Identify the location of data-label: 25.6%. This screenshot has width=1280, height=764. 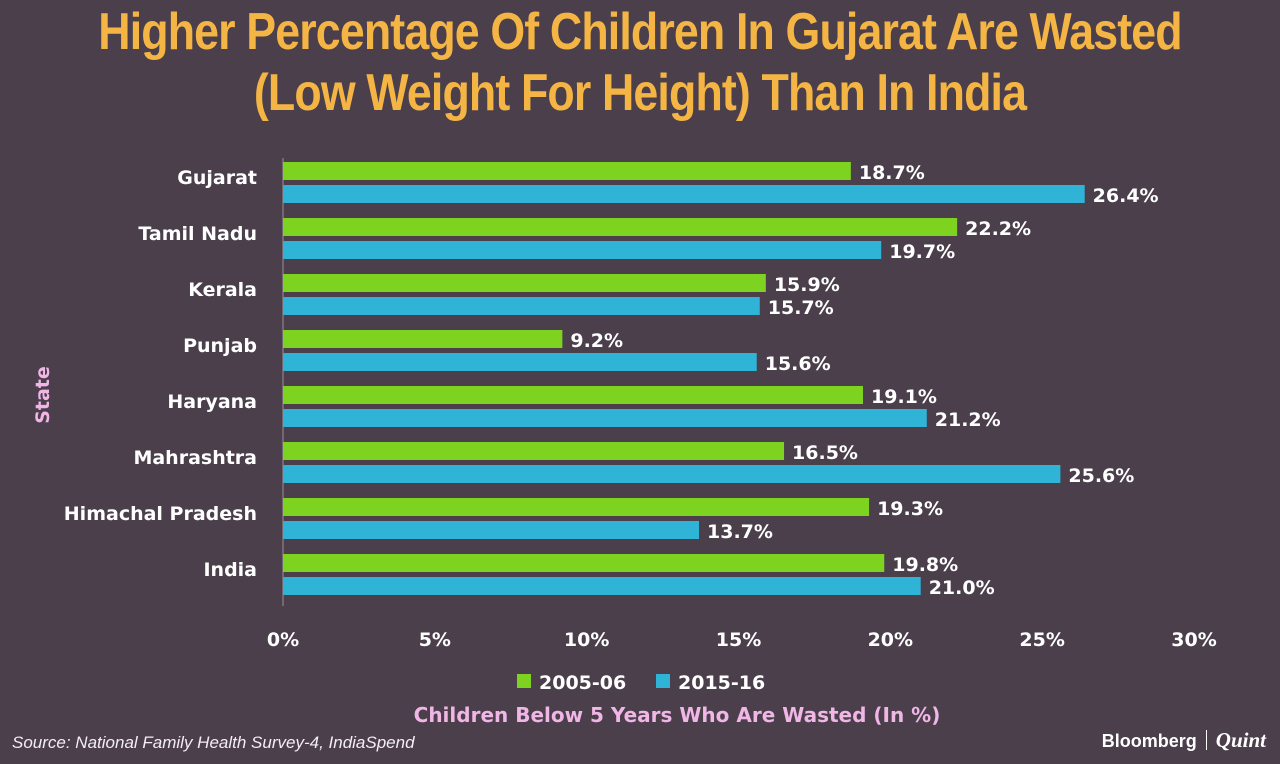
(1101, 476).